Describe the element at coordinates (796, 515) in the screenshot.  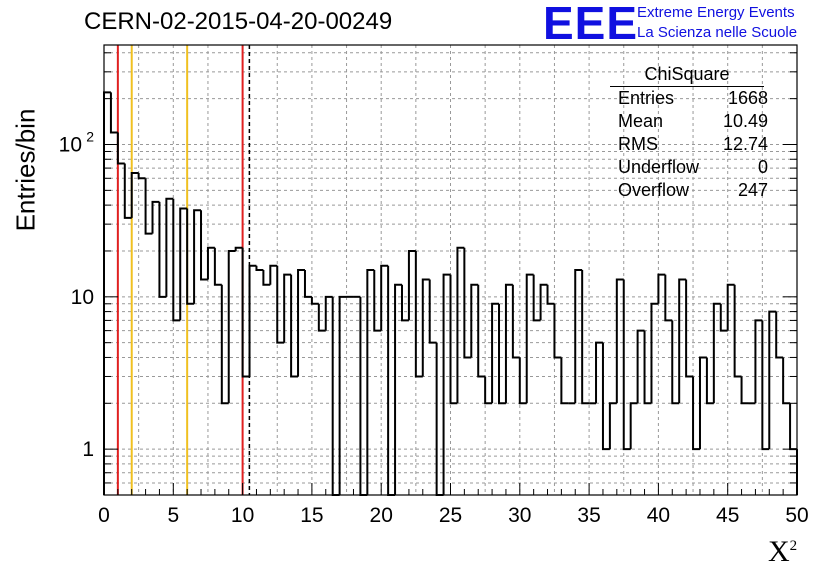
I see `x-tick-label: 50` at that location.